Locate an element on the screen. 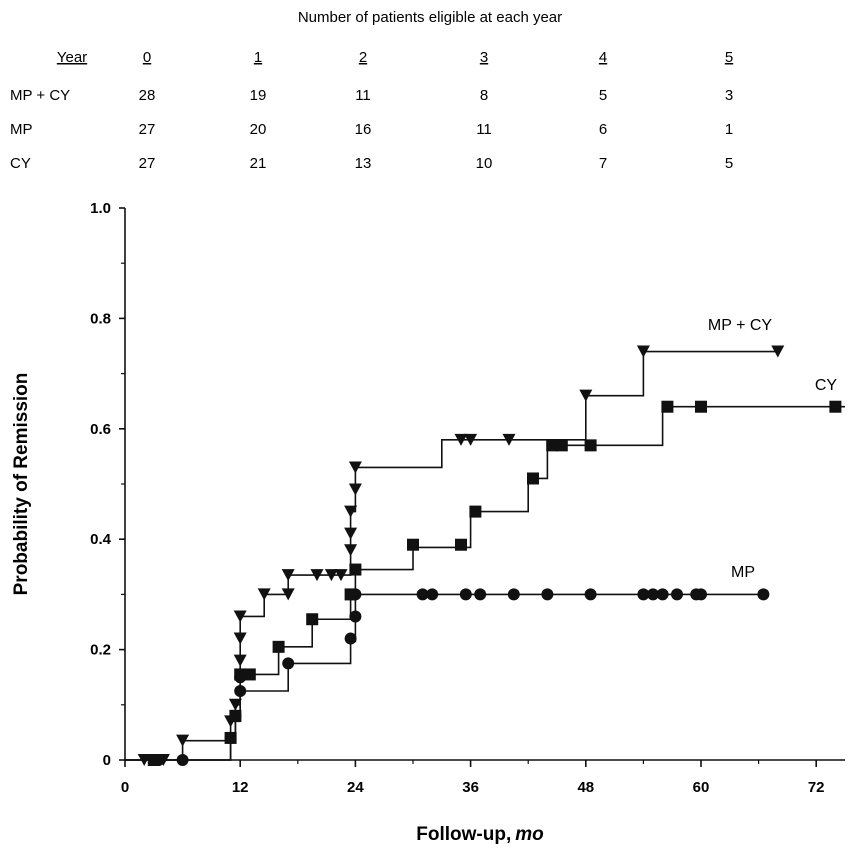 The image size is (861, 851). x-axis-ticks: 0 12 24 36 48 60 72 is located at coordinates (473, 778).